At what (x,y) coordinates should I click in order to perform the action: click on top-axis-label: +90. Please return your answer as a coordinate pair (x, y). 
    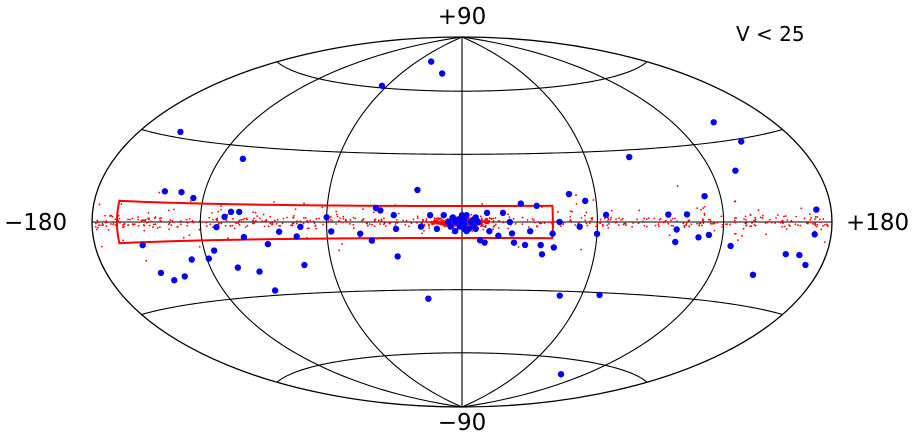
    Looking at the image, I should click on (462, 17).